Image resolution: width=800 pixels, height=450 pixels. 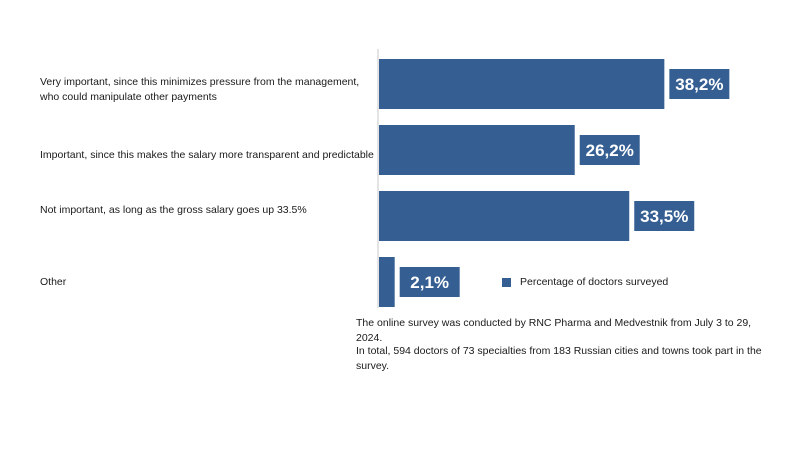 What do you see at coordinates (594, 282) in the screenshot?
I see `legend-label: Percentage of doctors surveyed` at bounding box center [594, 282].